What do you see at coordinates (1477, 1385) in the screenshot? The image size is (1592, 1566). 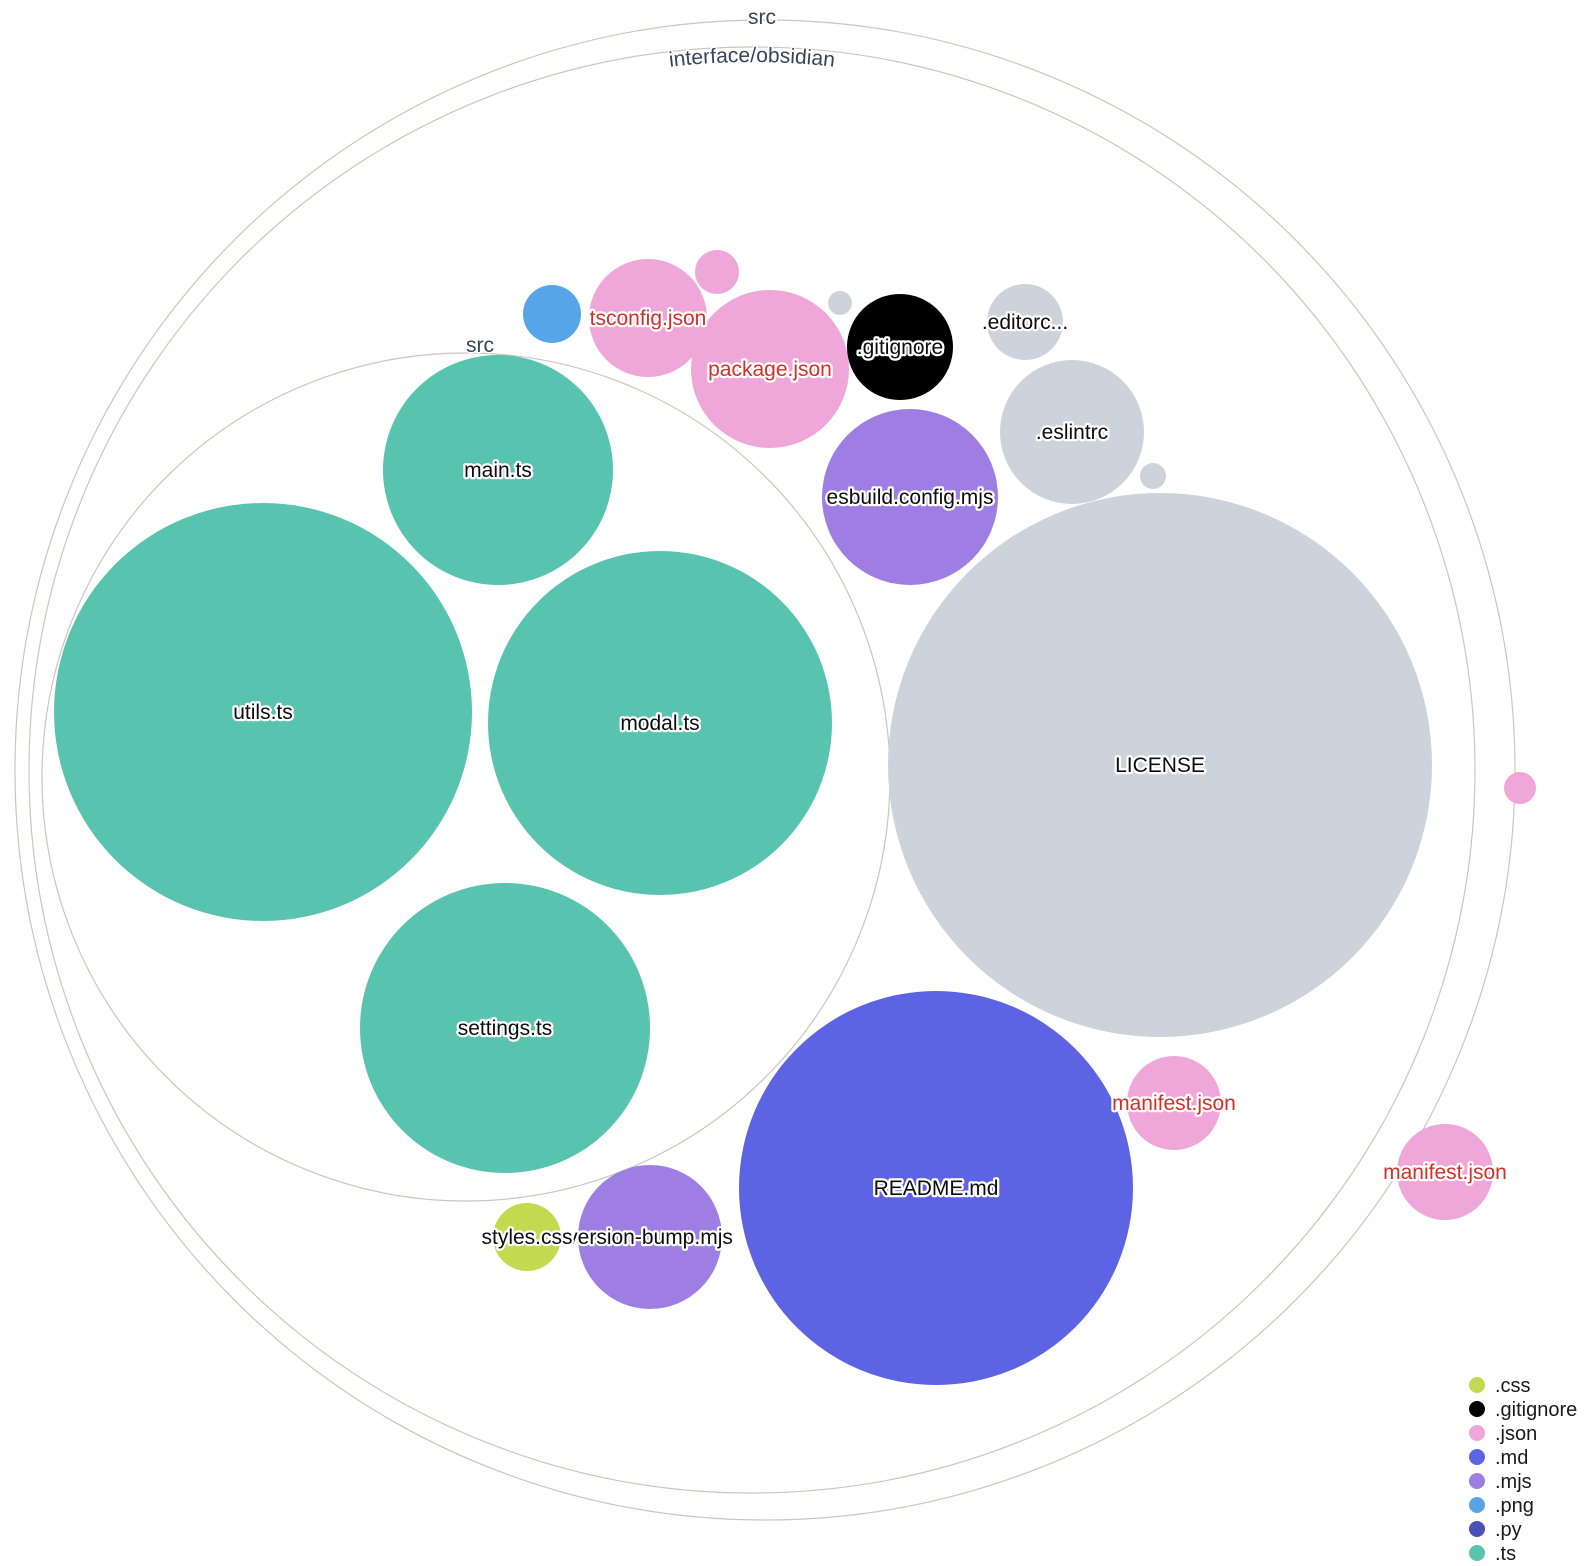 I see `legend-dot-css` at bounding box center [1477, 1385].